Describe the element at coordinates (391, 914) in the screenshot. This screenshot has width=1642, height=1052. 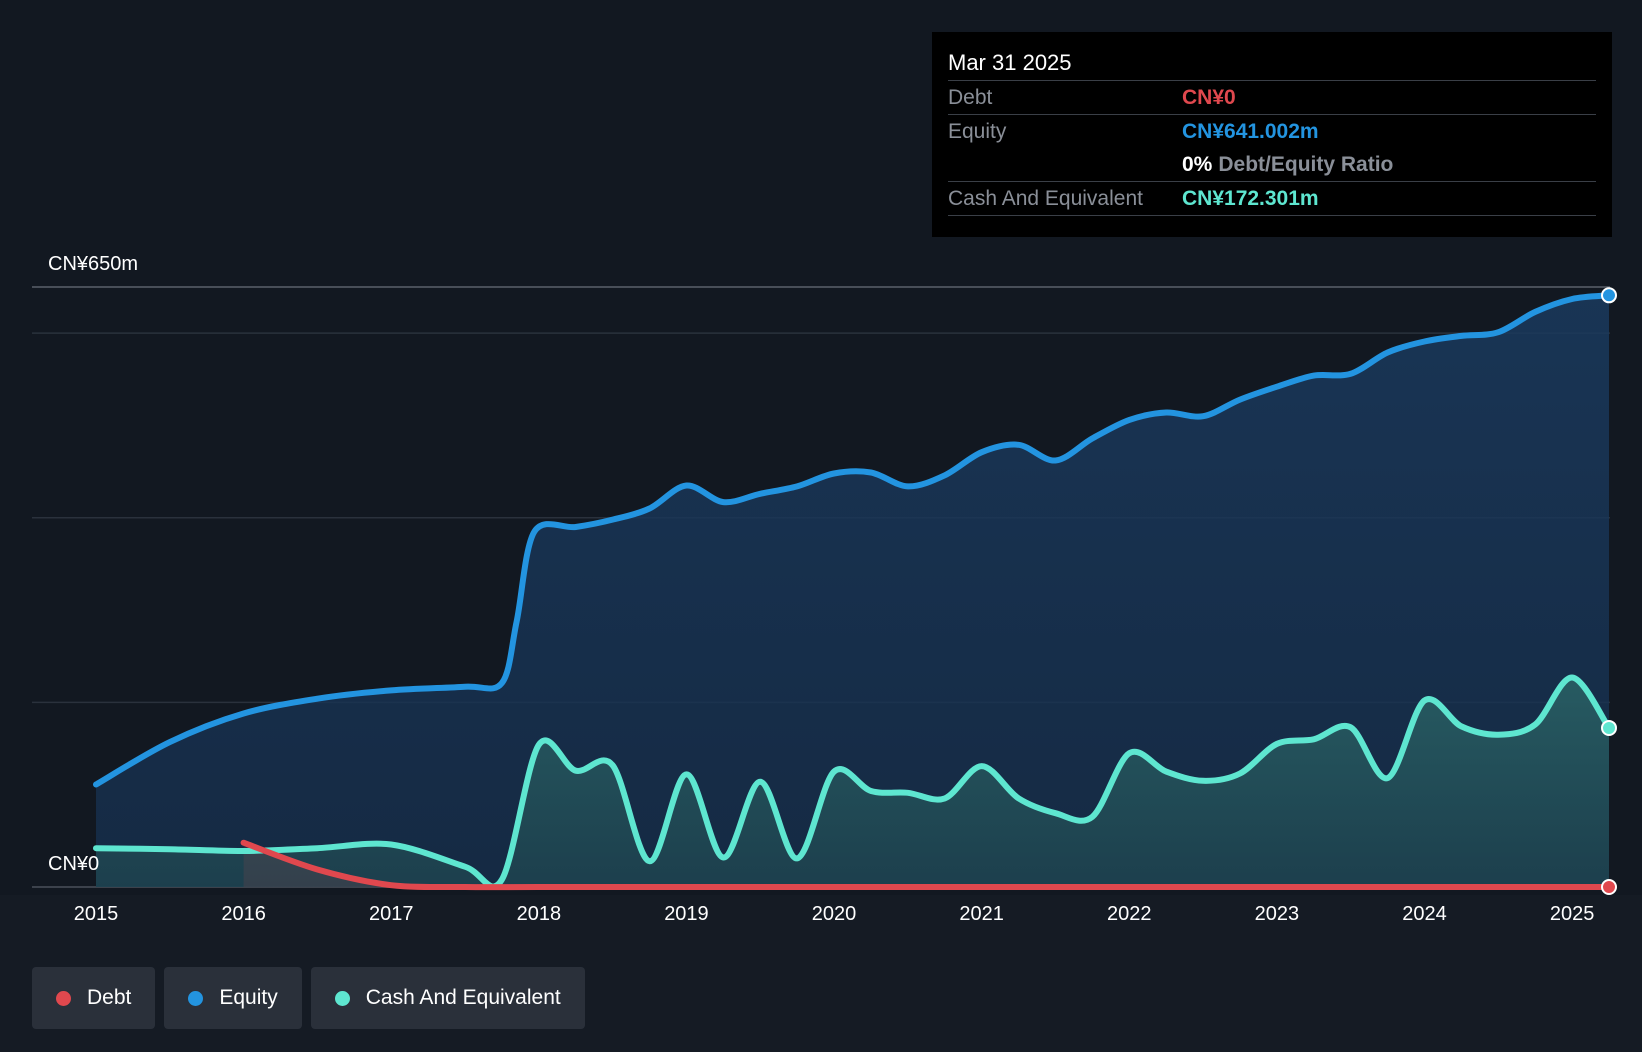
I see `x-tick-2017: 2017` at that location.